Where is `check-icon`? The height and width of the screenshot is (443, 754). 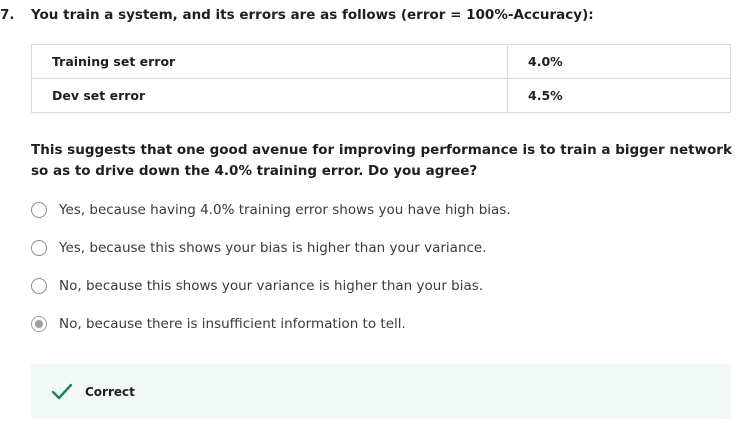 check-icon is located at coordinates (62, 392).